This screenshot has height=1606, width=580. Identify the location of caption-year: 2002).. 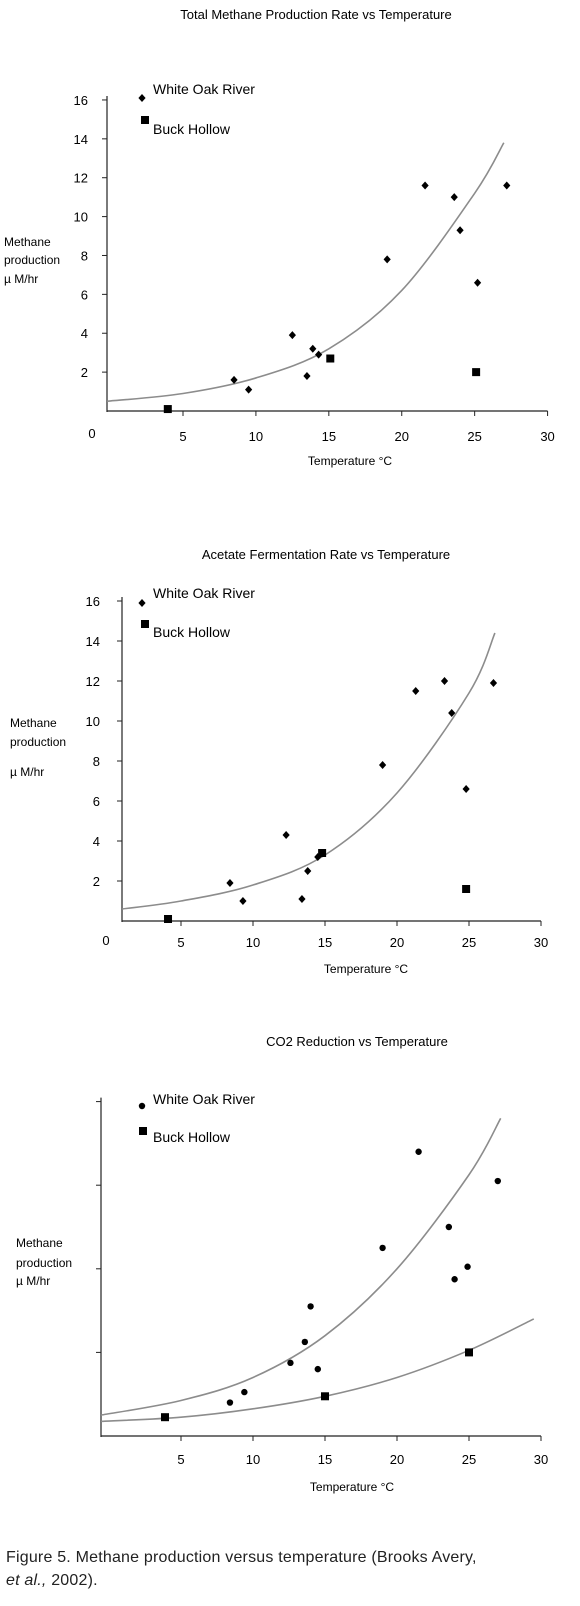
(72, 1580).